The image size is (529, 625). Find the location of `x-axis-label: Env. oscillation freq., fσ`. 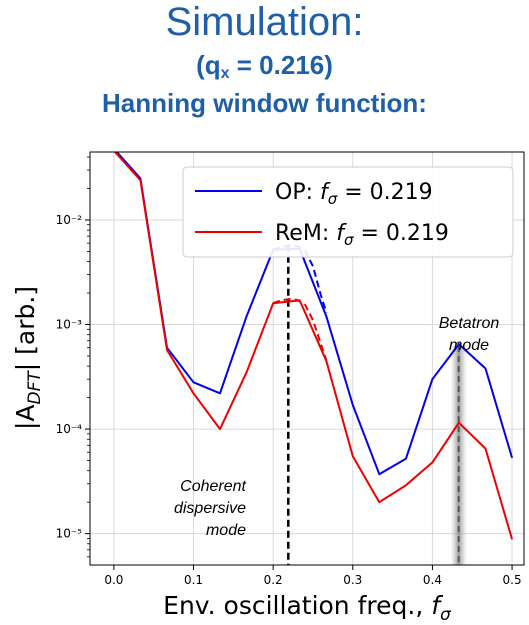

x-axis-label: Env. oscillation freq., fσ is located at coordinates (307, 608).